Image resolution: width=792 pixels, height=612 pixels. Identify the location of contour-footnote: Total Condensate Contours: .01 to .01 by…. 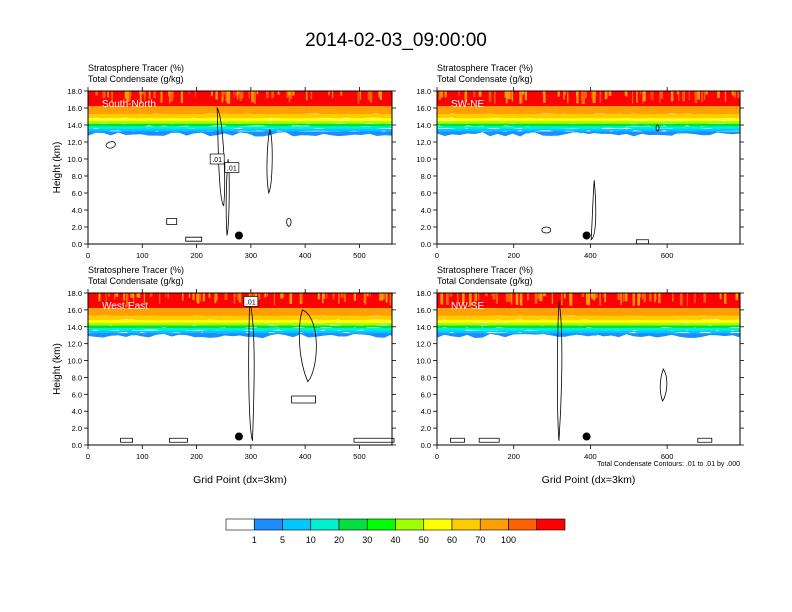
(668, 464).